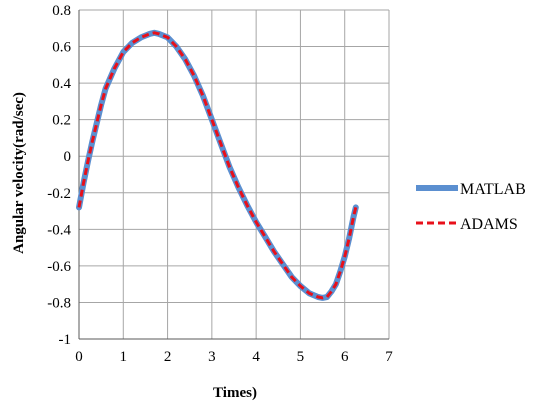 This screenshot has height=406, width=550. I want to click on y-tick-label: -0.4, so click(59, 230).